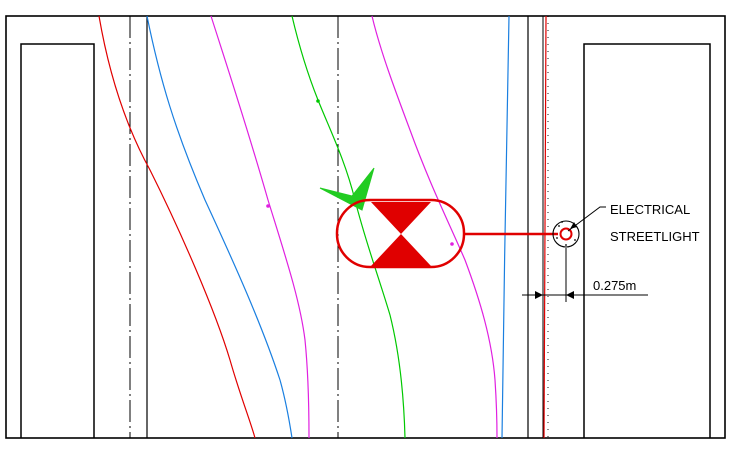 The width and height of the screenshot is (731, 455). Describe the element at coordinates (655, 236) in the screenshot. I see `label-streetlight: STREETLIGHT` at that location.